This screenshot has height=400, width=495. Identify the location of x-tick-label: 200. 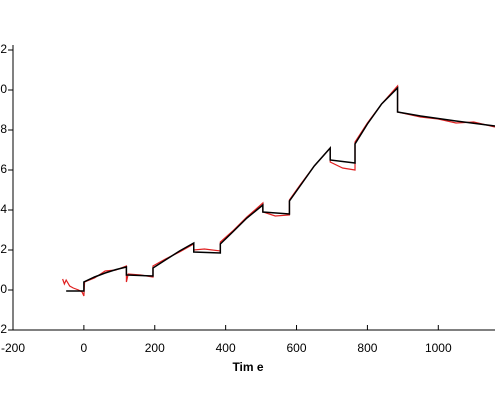
(155, 348).